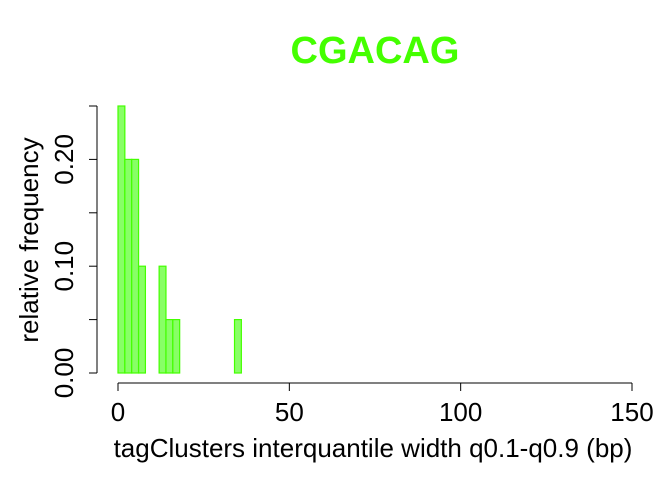 The image size is (672, 480). Describe the element at coordinates (382, 404) in the screenshot. I see `x-axis: 0 50 100 150` at that location.